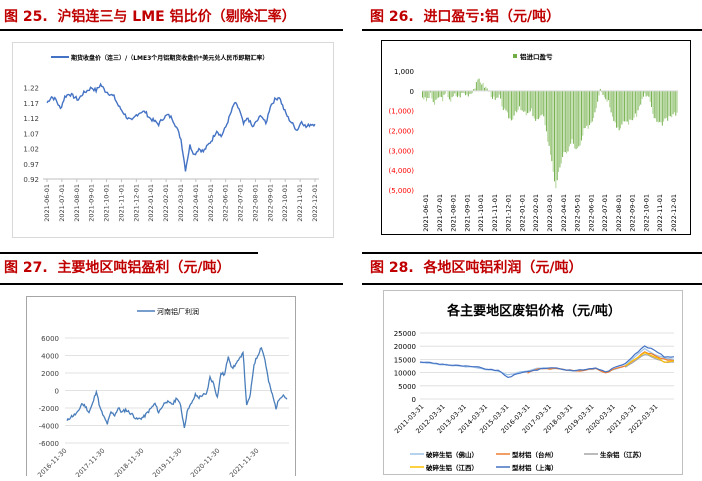  What do you see at coordinates (405, 360) in the screenshot?
I see `svg-text: 15000` at bounding box center [405, 360].